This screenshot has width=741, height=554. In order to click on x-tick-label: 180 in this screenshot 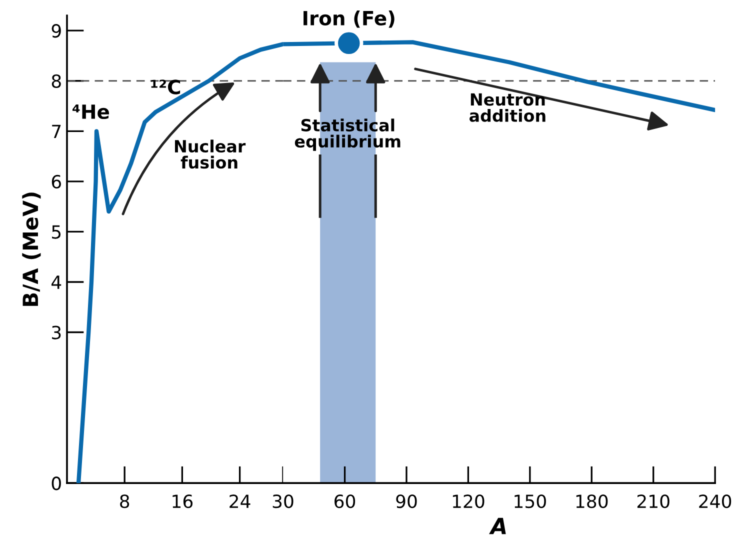, I will do `click(592, 501)`.